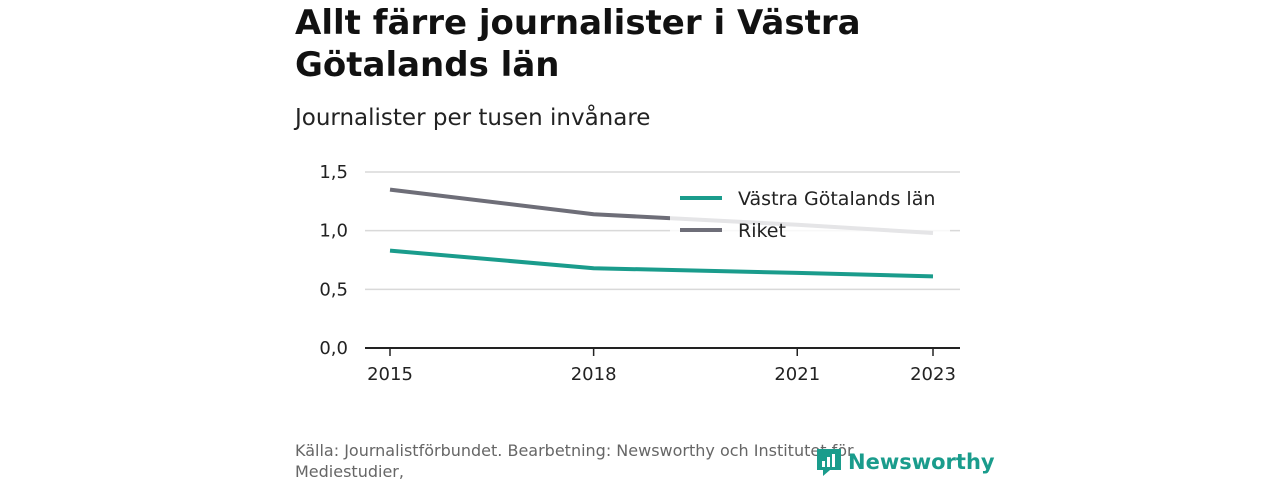 This screenshot has width=1280, height=482. I want to click on x-tick-label: 2021, so click(797, 374).